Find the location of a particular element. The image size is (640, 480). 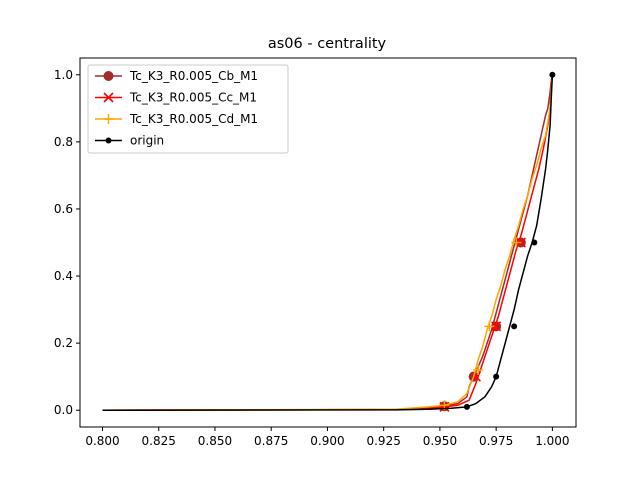

x-tick-label: 0.950 is located at coordinates (440, 441).